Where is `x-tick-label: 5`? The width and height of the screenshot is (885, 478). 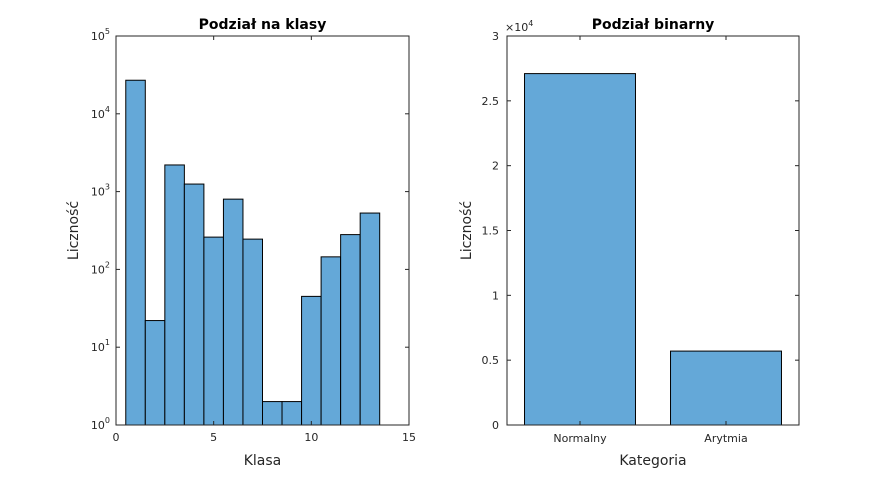
x-tick-label: 5 is located at coordinates (213, 437).